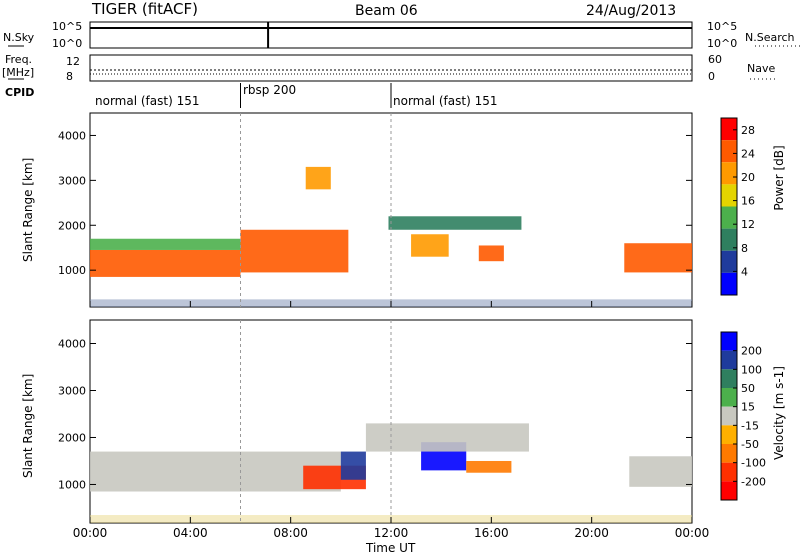 This screenshot has width=800, height=555. I want to click on xtick-label-1: 04:00, so click(190, 533).